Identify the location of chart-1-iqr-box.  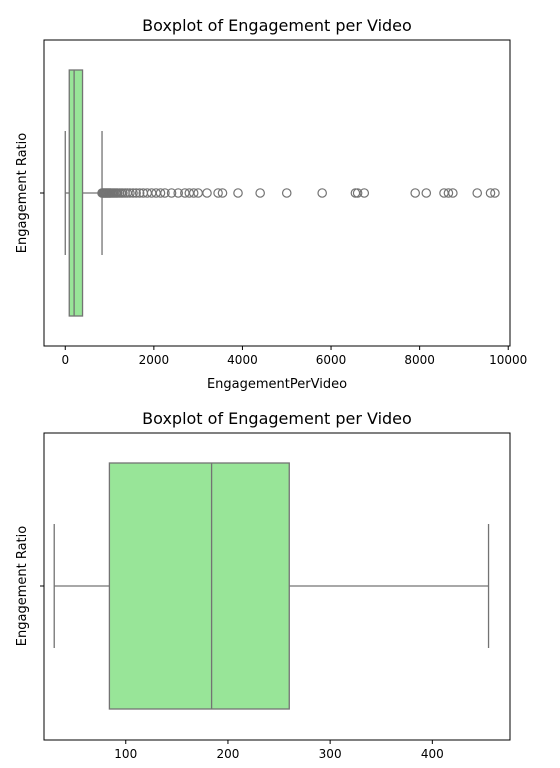
(76, 193).